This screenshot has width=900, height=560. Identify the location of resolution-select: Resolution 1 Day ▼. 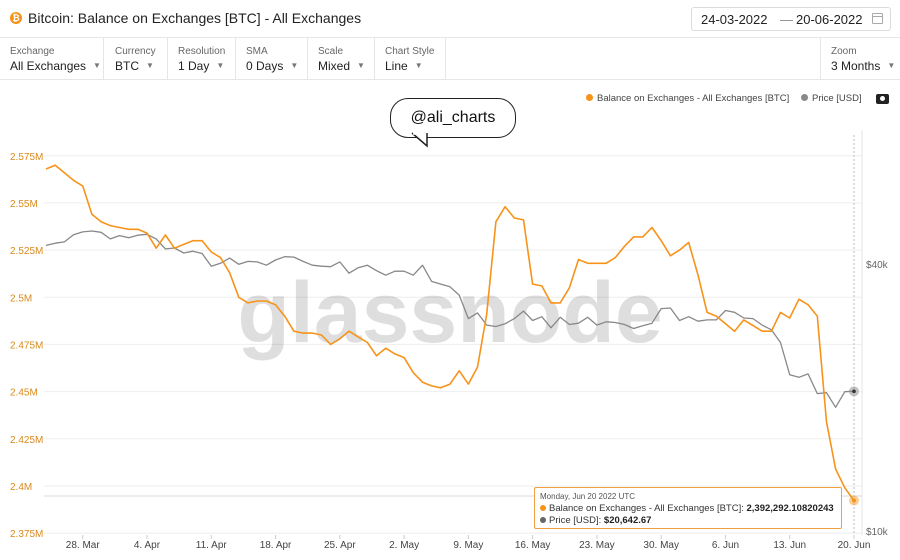
(202, 59).